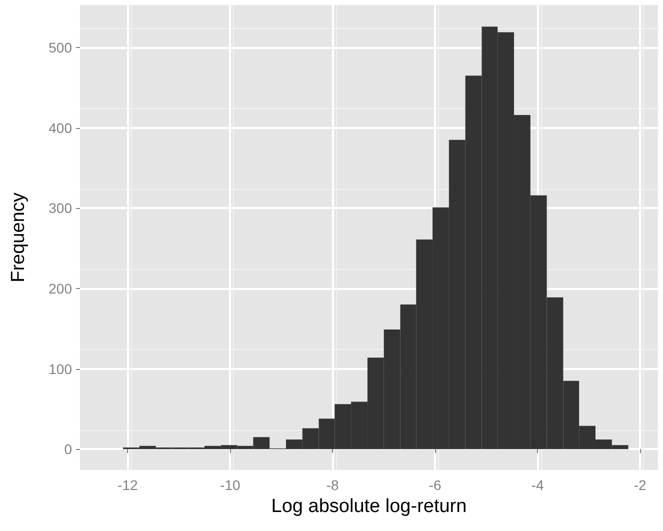 This screenshot has width=663, height=531. Describe the element at coordinates (128, 485) in the screenshot. I see `x-tick-label: -12` at that location.